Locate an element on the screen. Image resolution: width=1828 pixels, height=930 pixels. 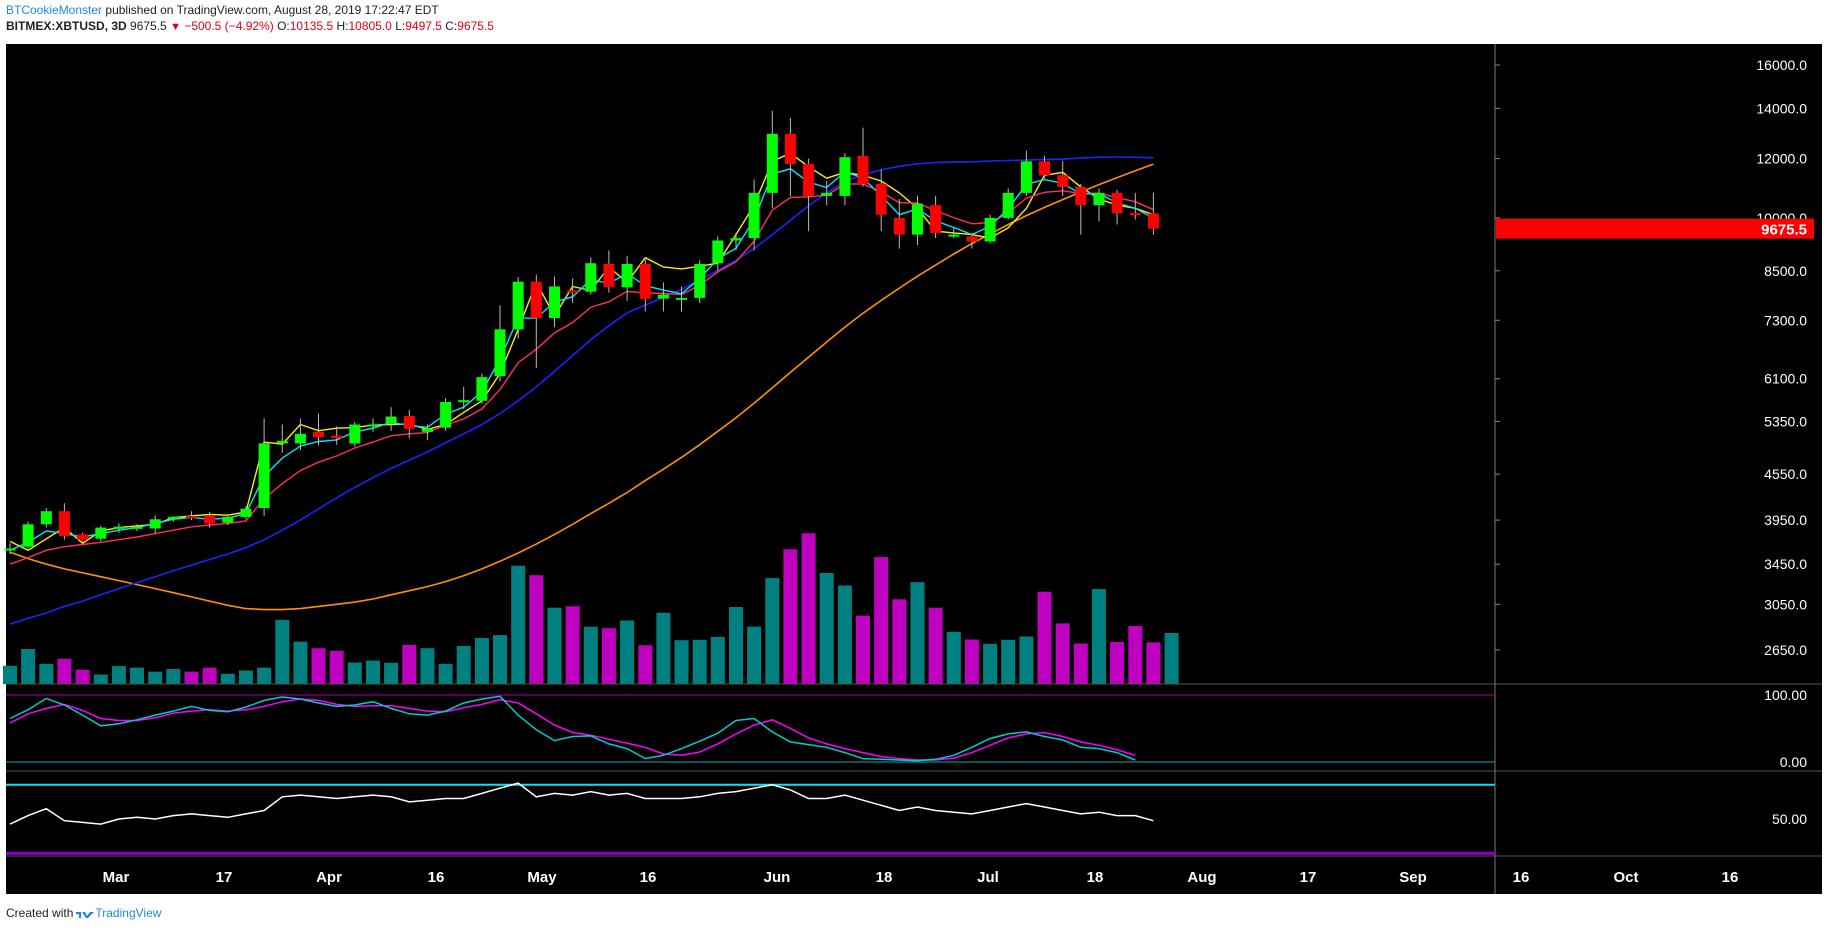
time-tick-label: Jun is located at coordinates (777, 877).